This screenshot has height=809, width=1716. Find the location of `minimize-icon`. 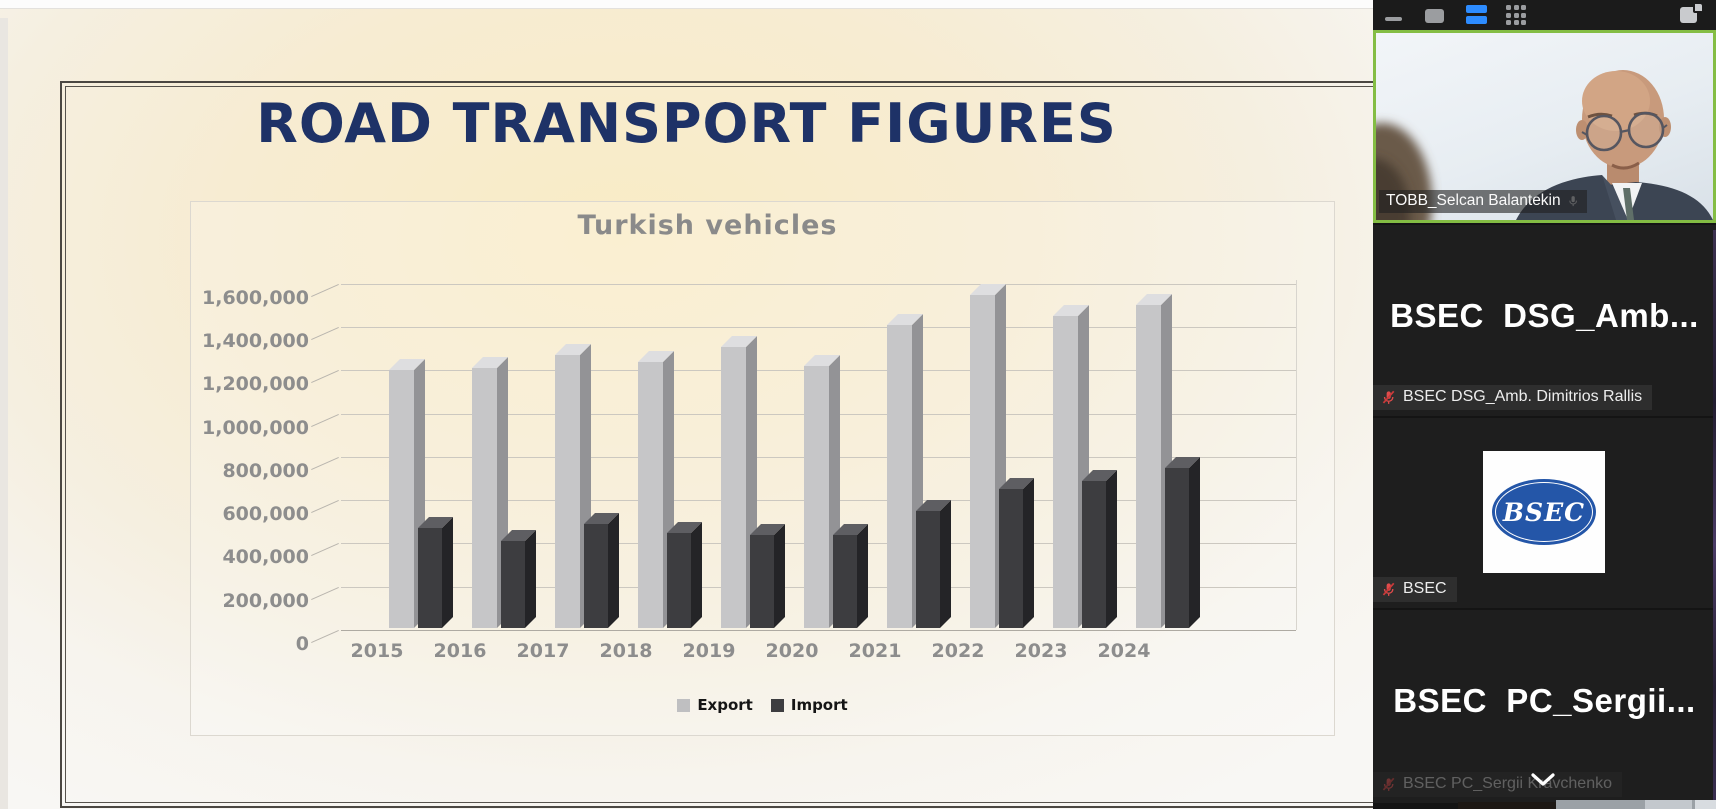

minimize-icon is located at coordinates (1393, 19).